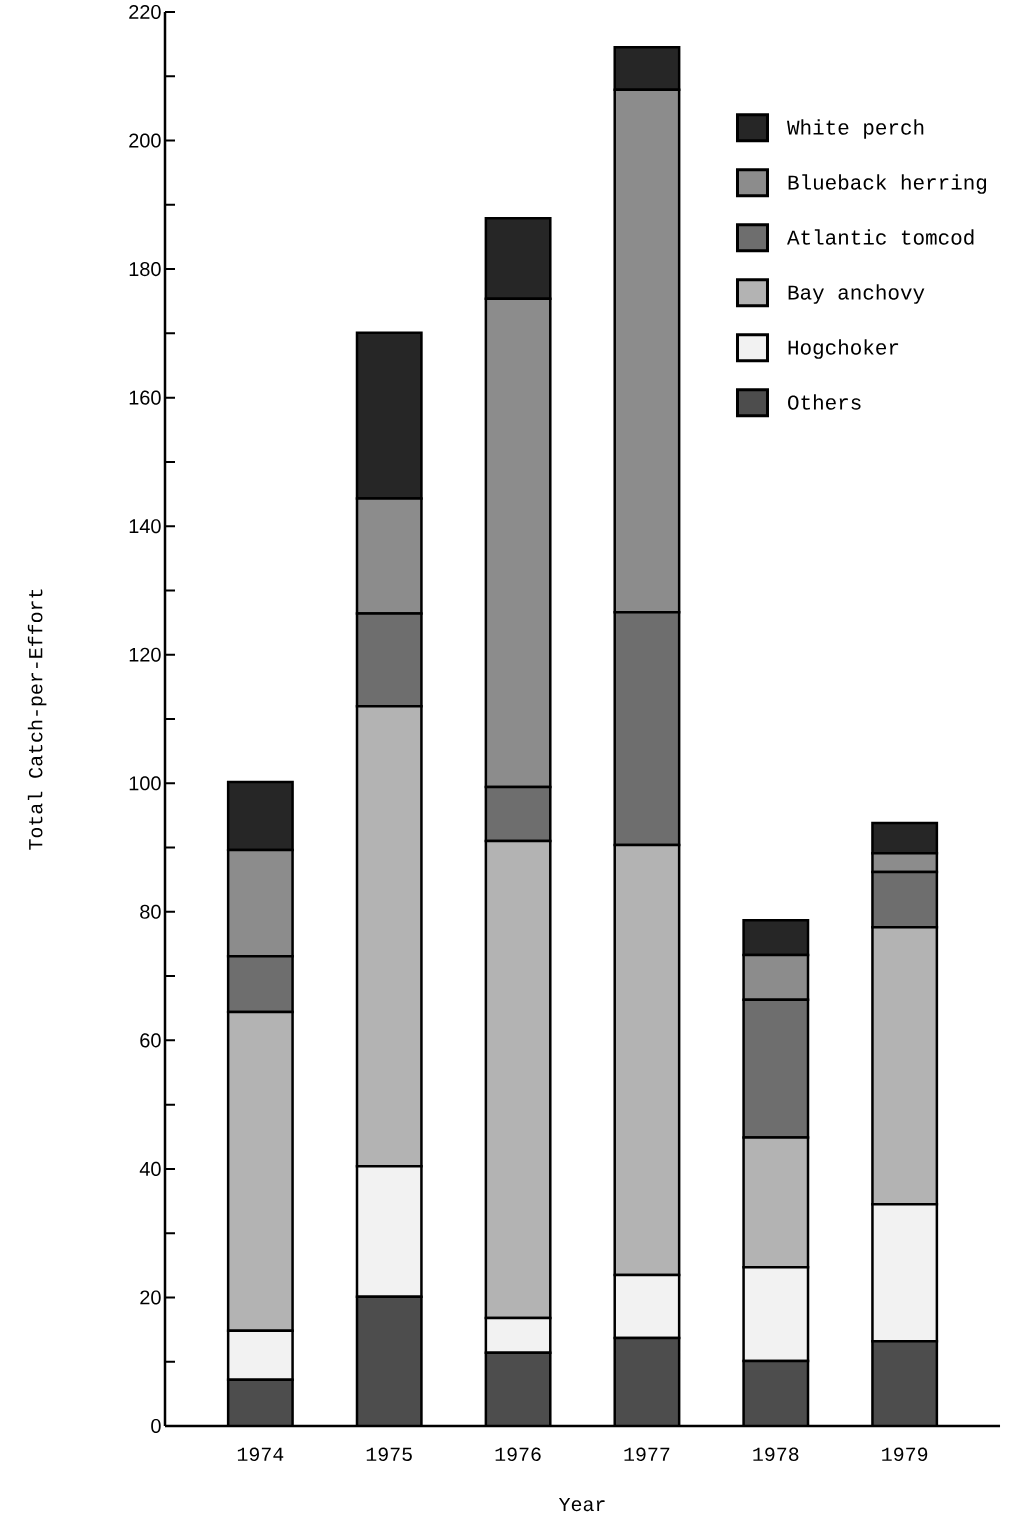 This screenshot has height=1526, width=1035. I want to click on y-tick-label: 80, so click(150, 911).